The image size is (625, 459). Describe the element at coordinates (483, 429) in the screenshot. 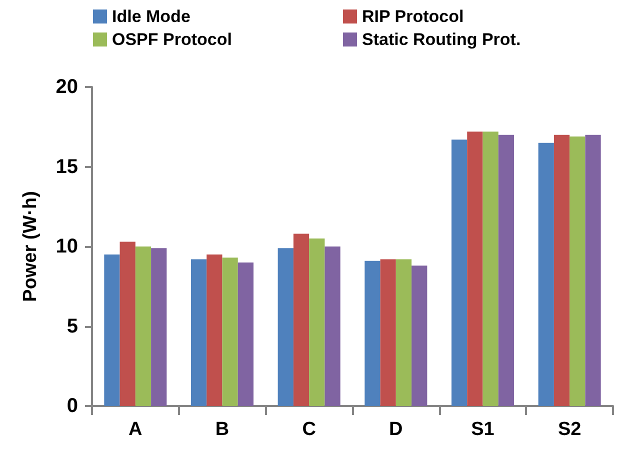

I see `x-tick-label: S1` at that location.